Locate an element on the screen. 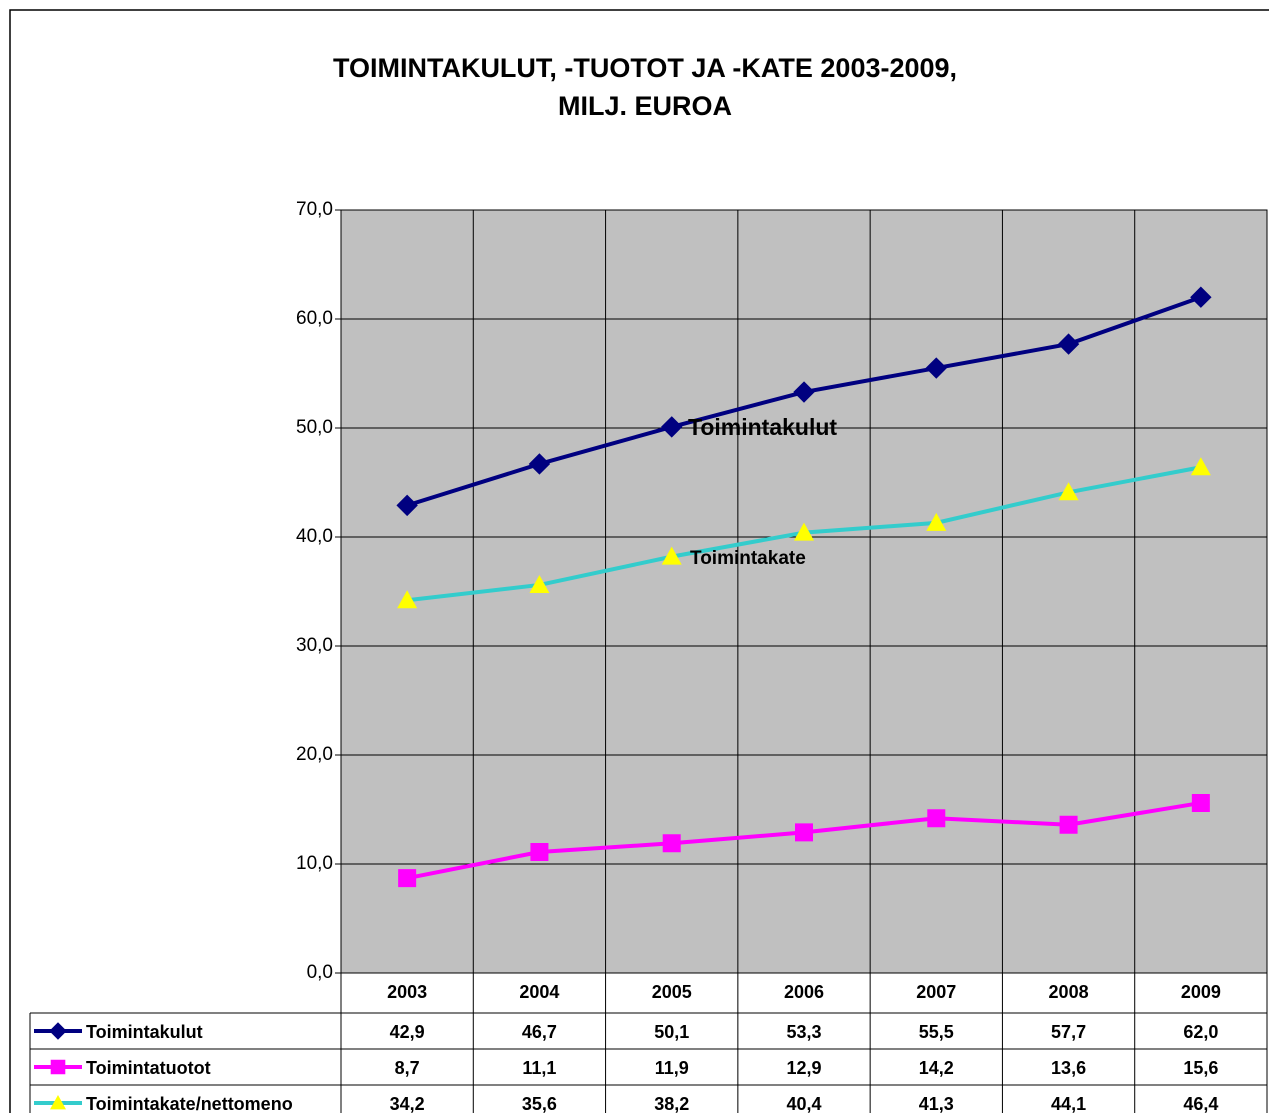 The image size is (1269, 1113). table-cell: 12,9 is located at coordinates (803, 1068).